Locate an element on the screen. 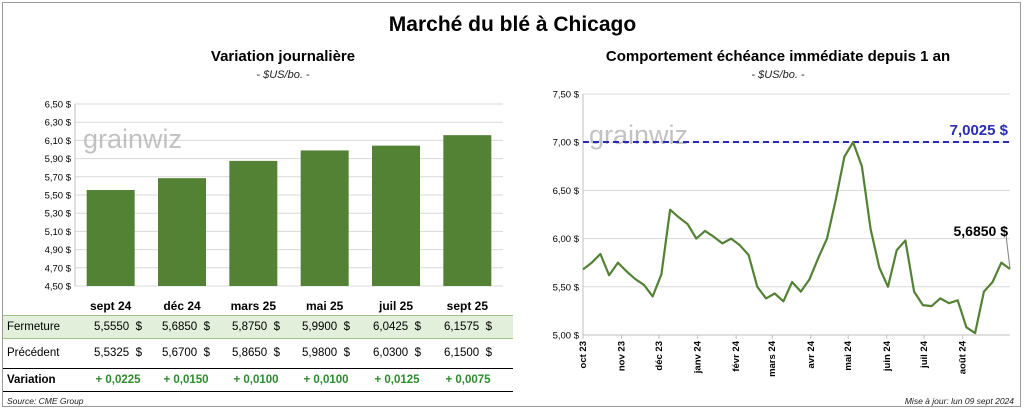 This screenshot has height=410, width=1024. line-x-tick-label: févr 24 is located at coordinates (736, 355).